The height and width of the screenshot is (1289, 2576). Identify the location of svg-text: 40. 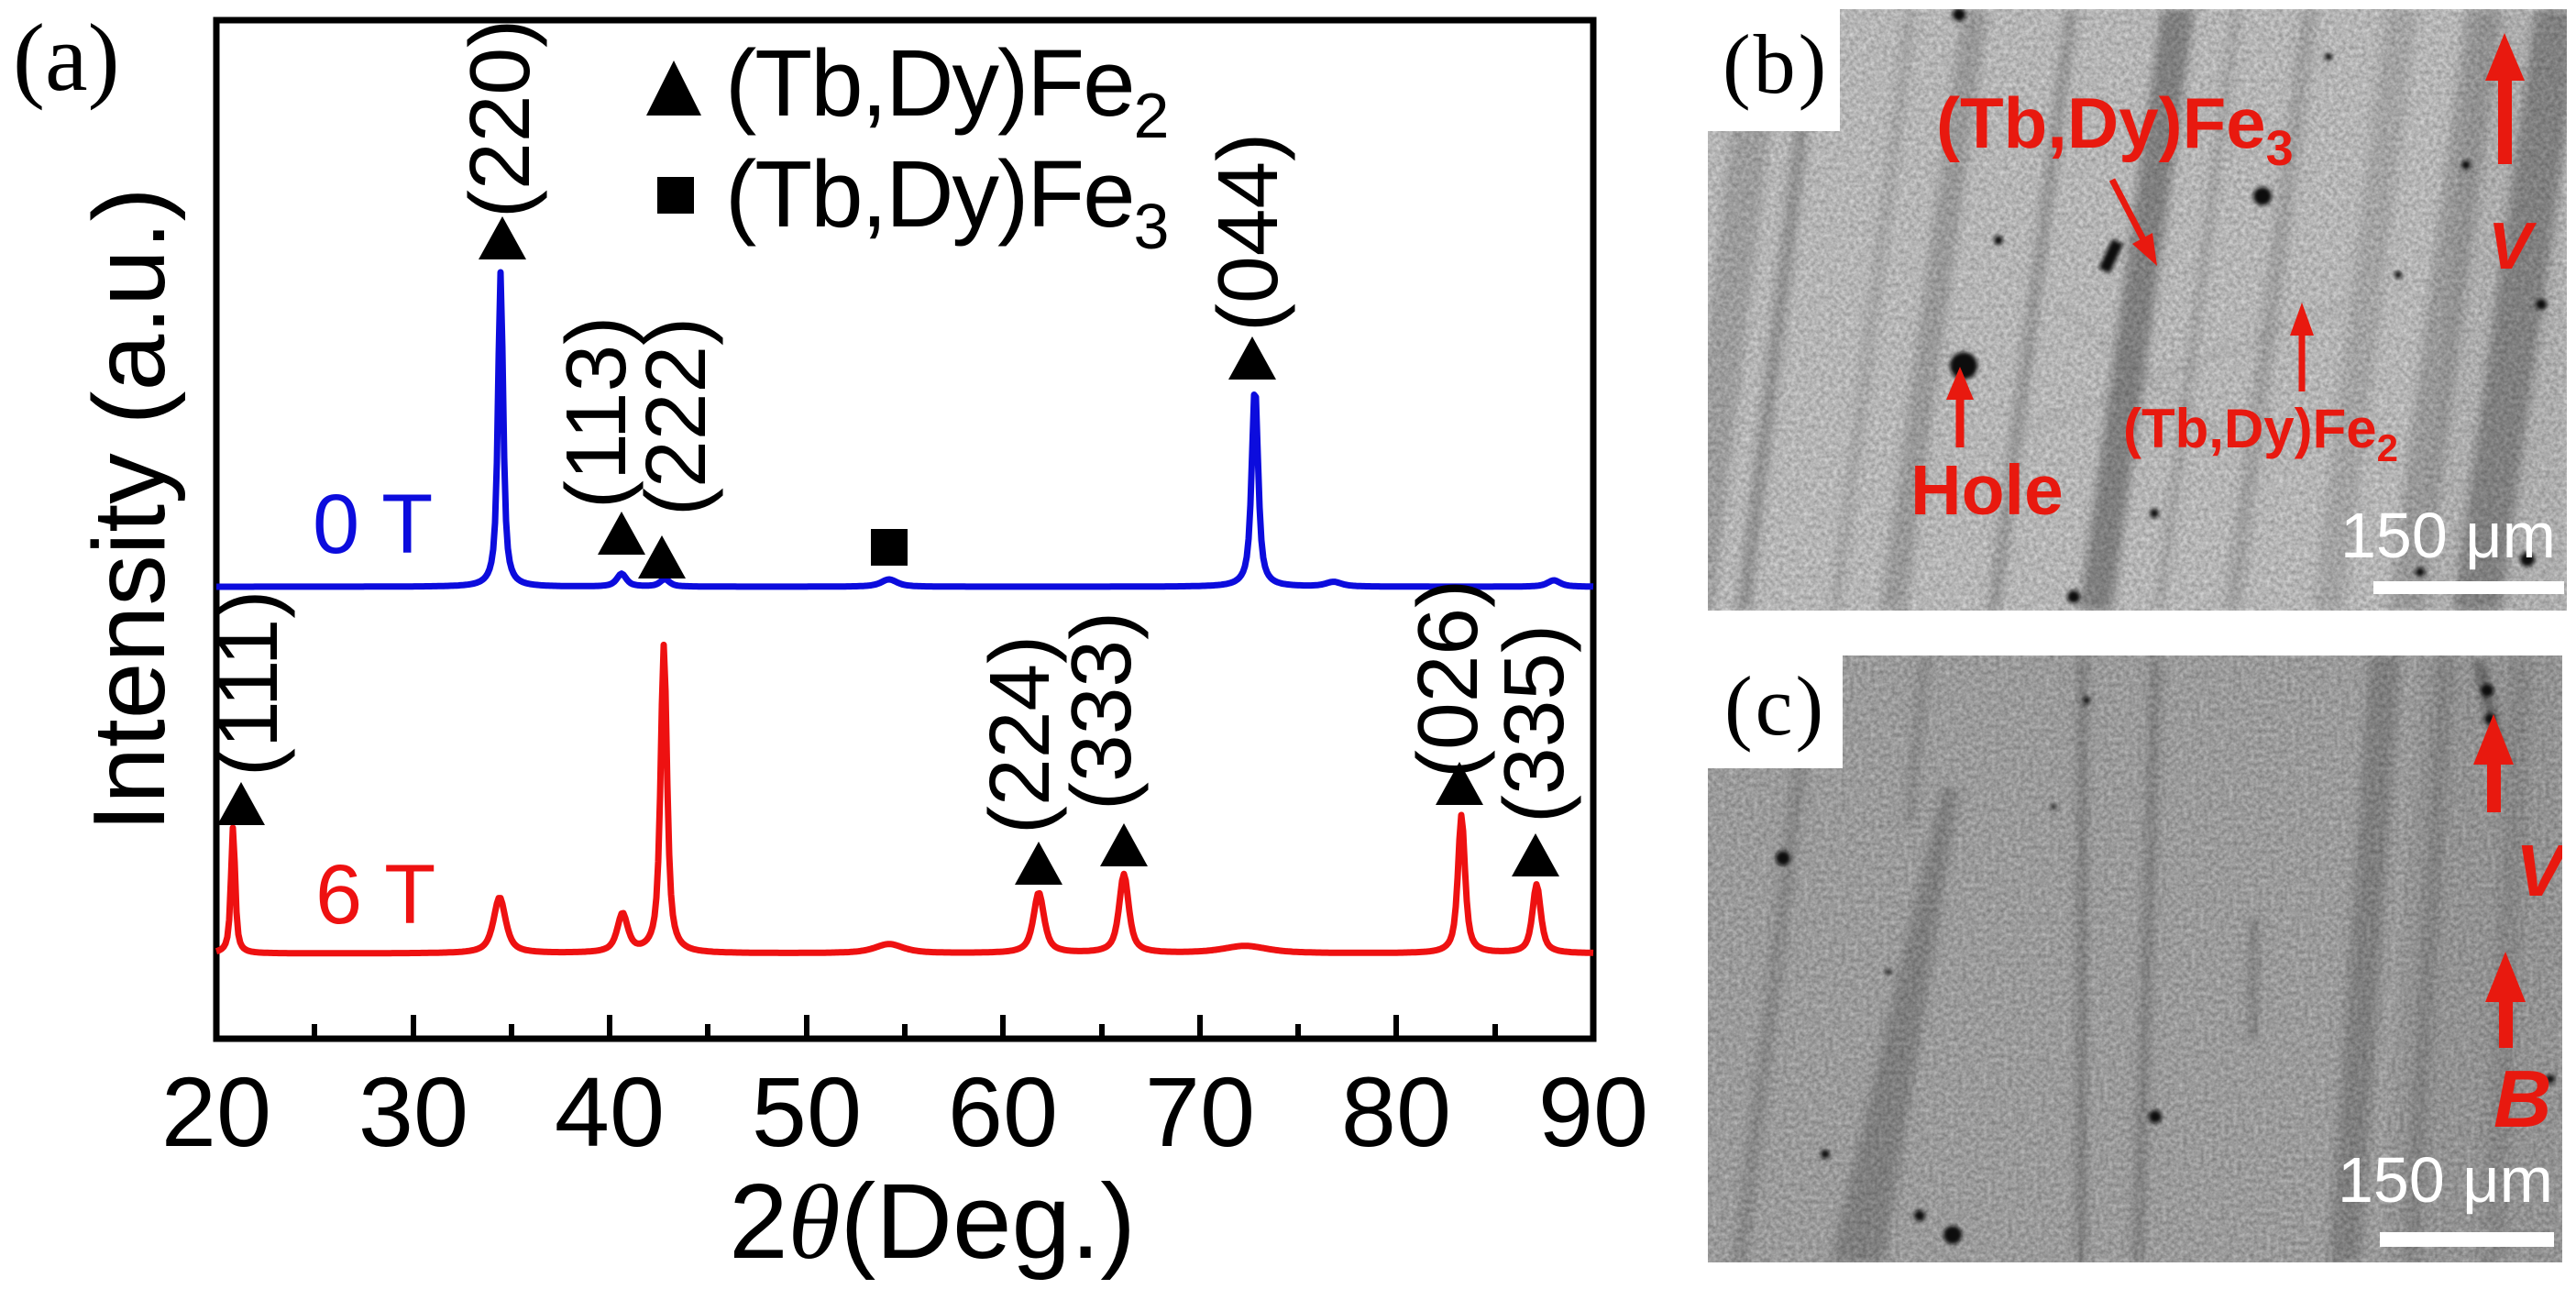
(610, 1111).